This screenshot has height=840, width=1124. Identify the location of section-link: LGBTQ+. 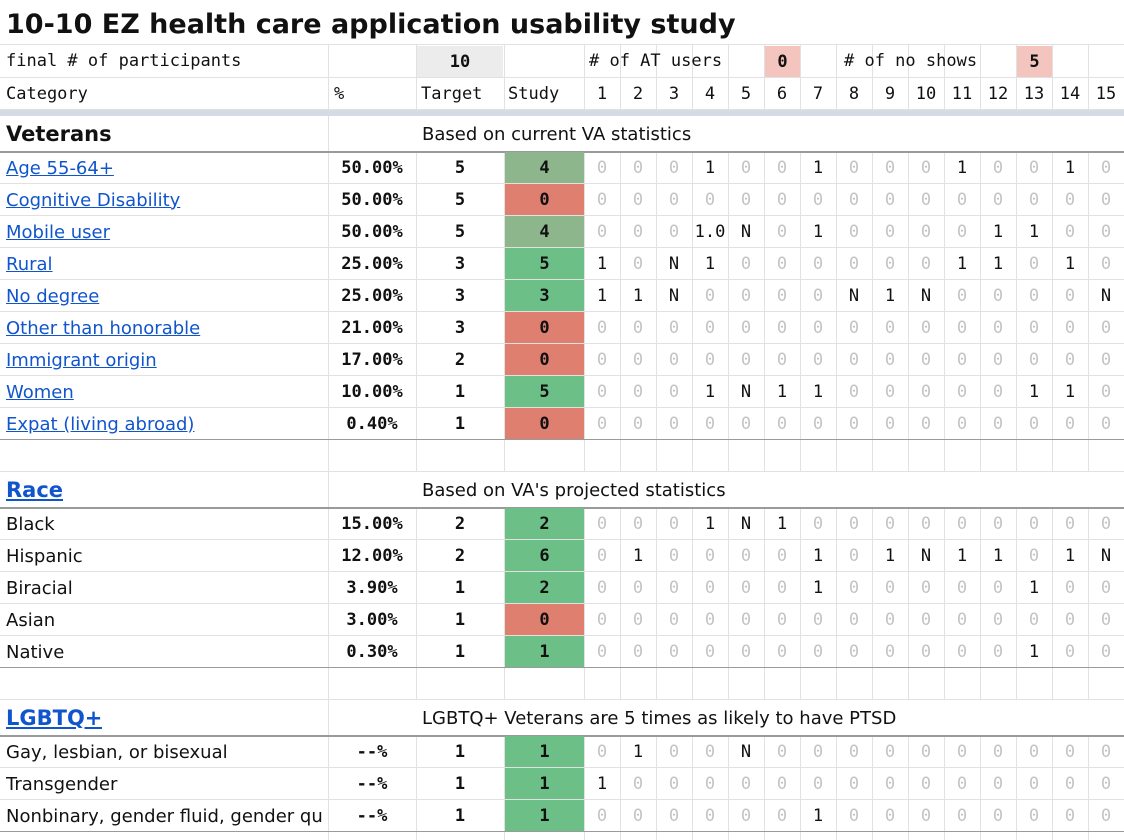
(54, 718).